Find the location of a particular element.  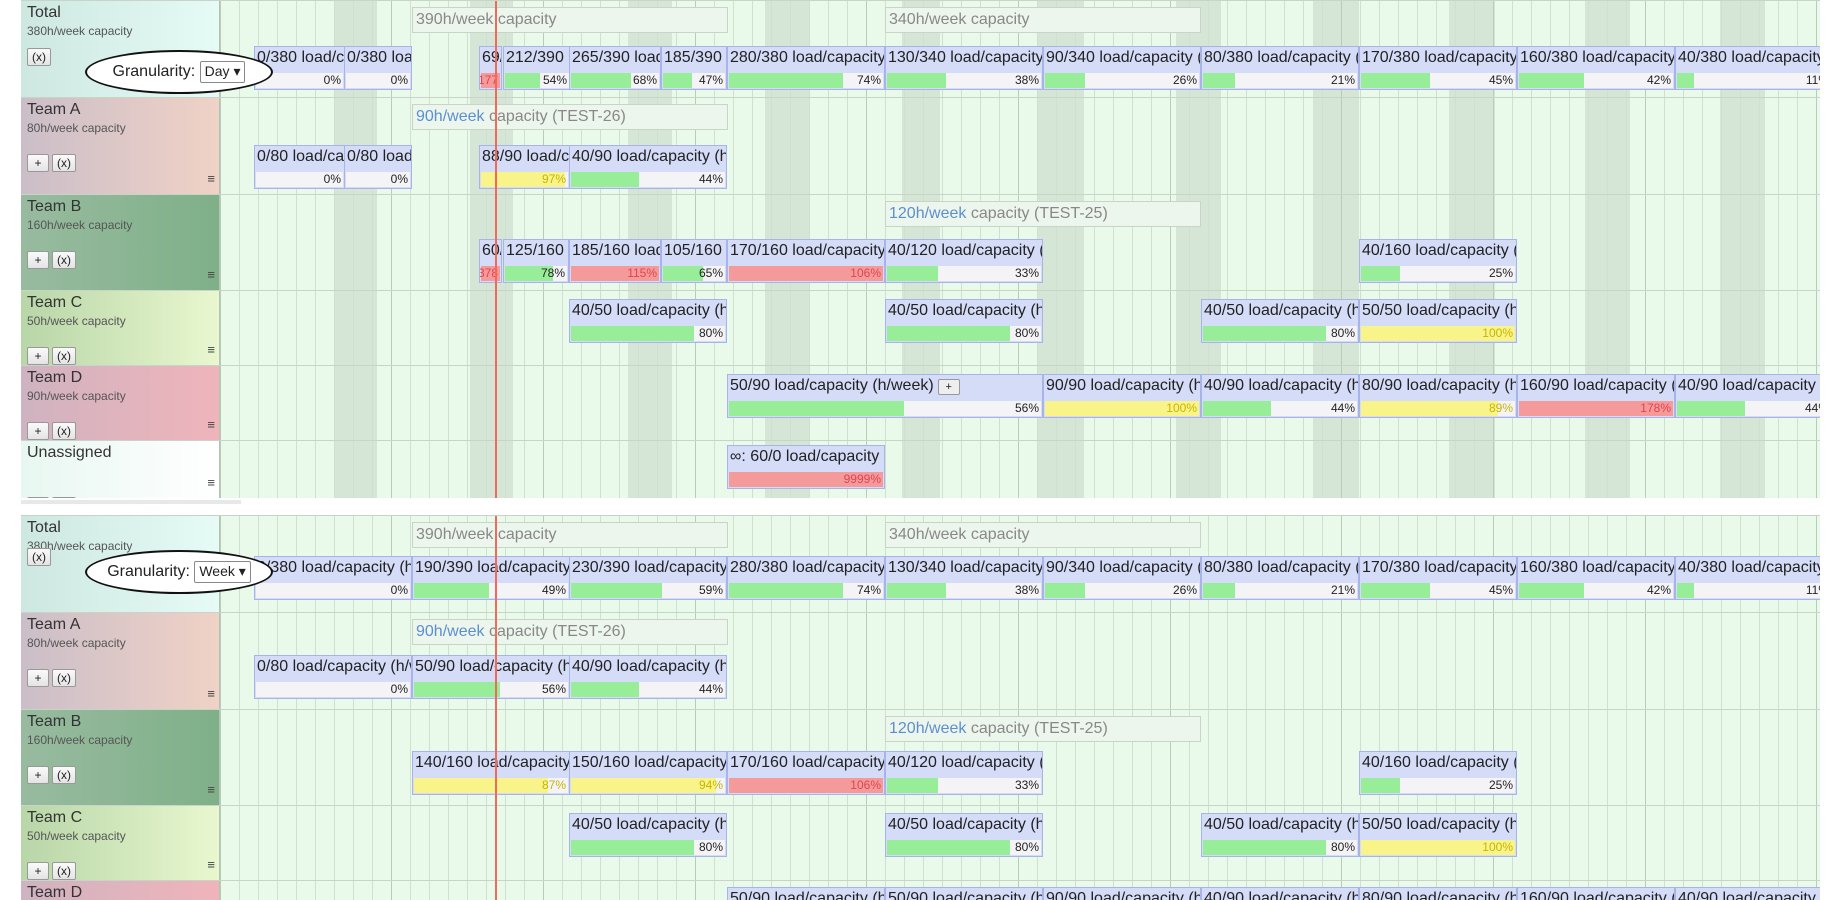

load-block: 50/90 load/capacity (h/week) 56% is located at coordinates (491, 677).